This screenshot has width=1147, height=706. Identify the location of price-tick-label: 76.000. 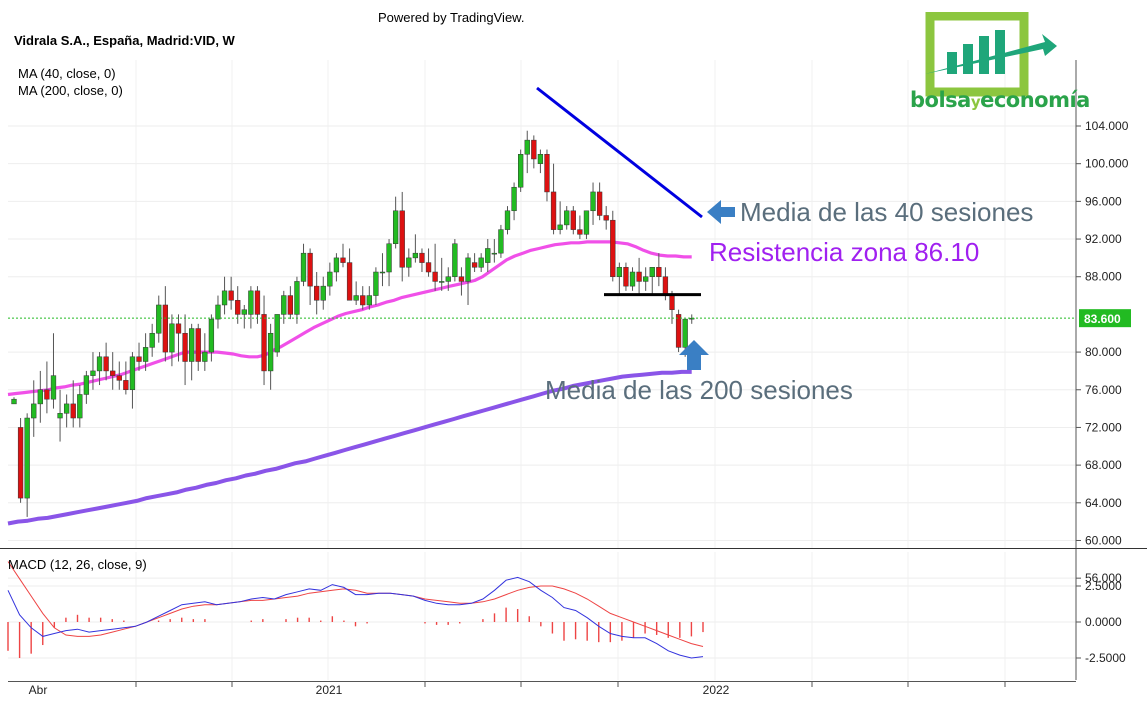
(1103, 390).